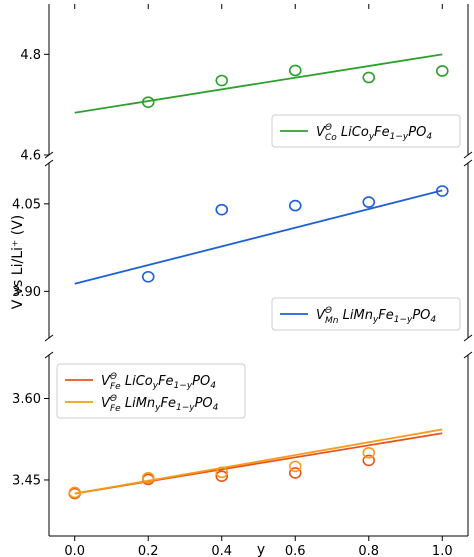  I want to click on panel-2-legend-frame, so click(366, 314).